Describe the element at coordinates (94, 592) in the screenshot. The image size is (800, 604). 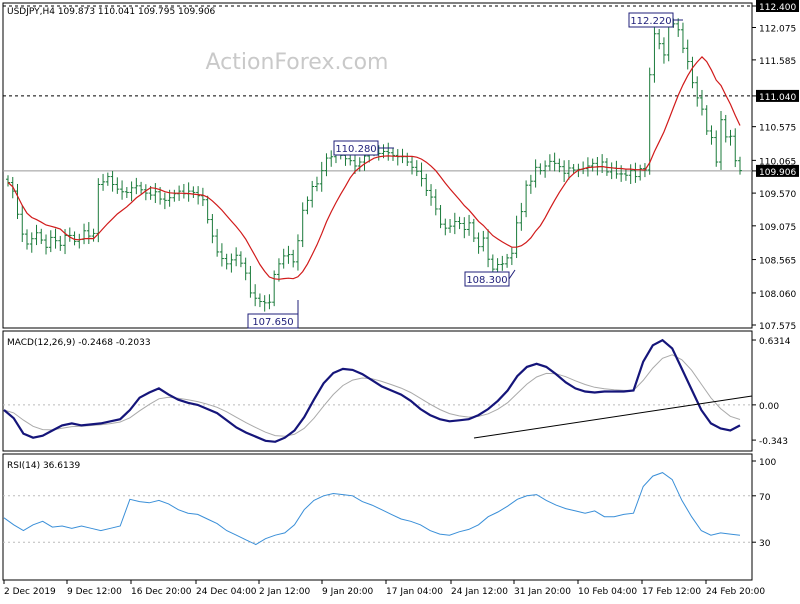
I see `x-tick-label: 9 Dec 12:00` at that location.